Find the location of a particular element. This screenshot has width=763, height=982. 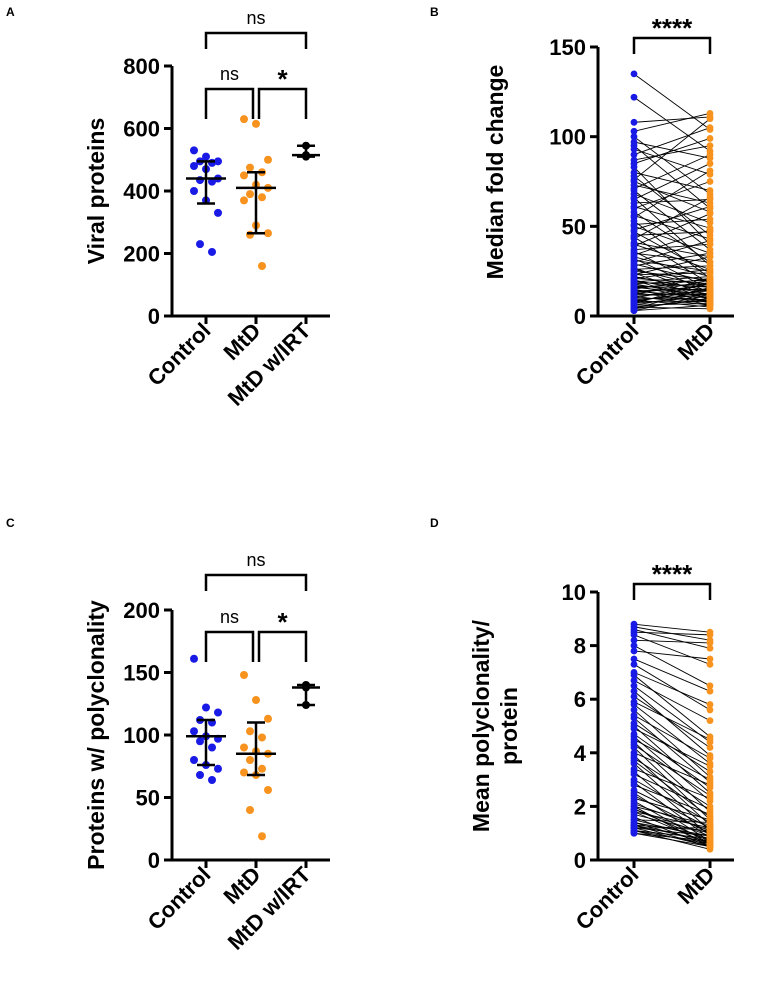

y-axis-title: Proteins w/ polyclonality is located at coordinates (96, 735).